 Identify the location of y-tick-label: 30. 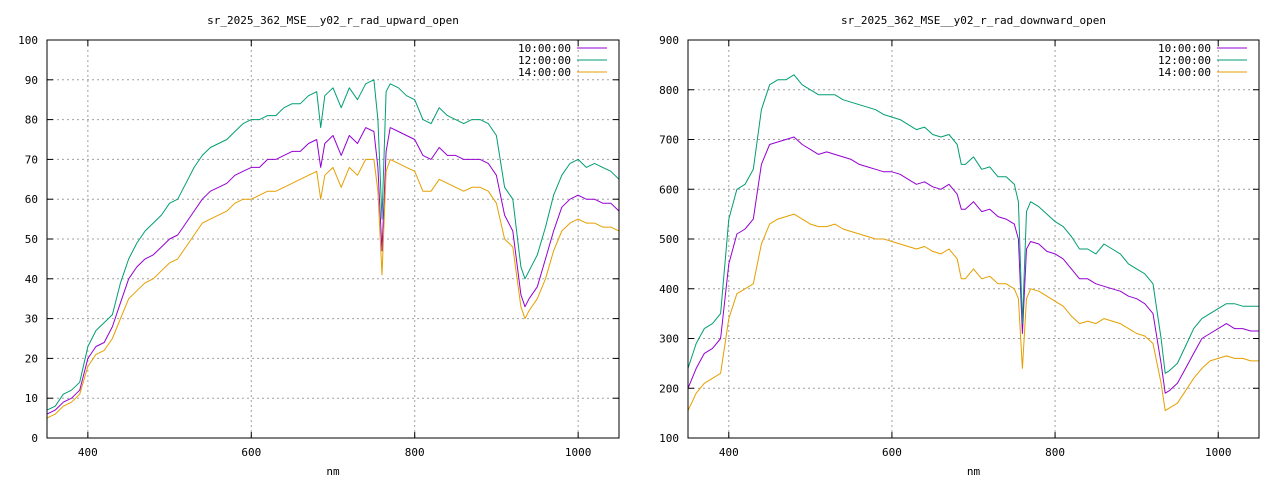
(31, 319).